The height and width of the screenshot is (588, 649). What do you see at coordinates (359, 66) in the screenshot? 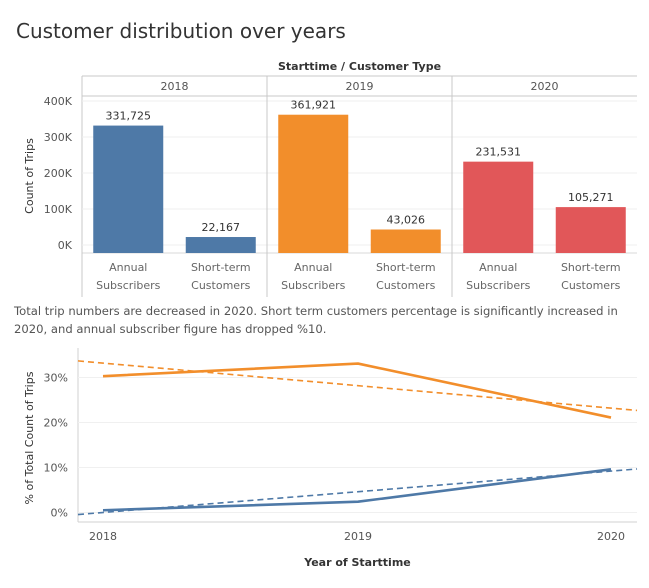
I see `column-header: Starttime / Customer Type` at bounding box center [359, 66].